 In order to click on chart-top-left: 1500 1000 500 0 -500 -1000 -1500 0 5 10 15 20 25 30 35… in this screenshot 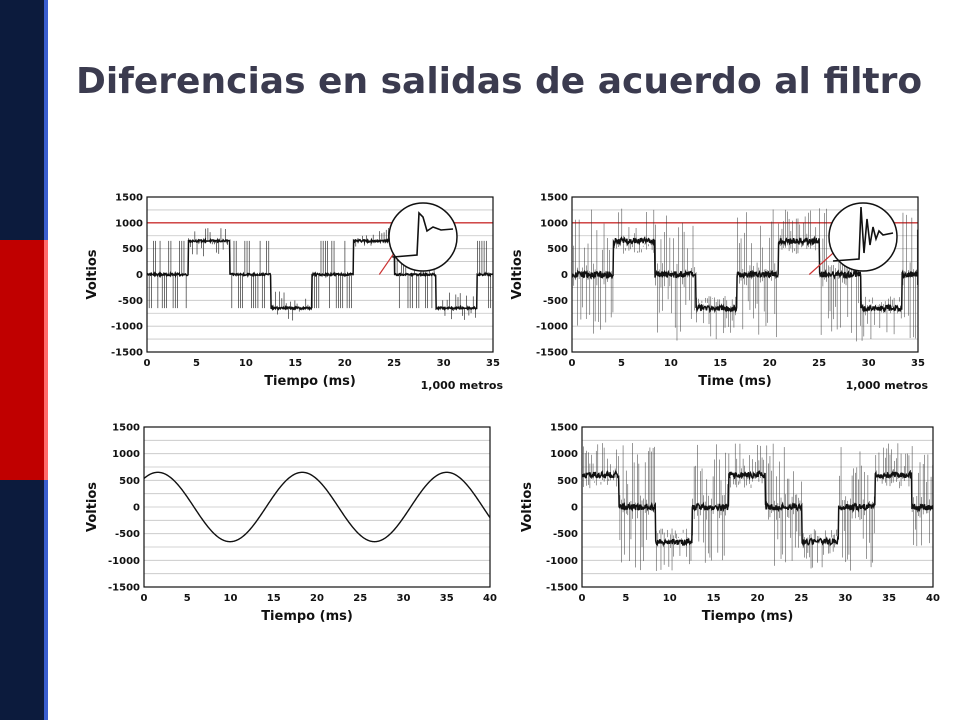, I will do `click(295, 291)`.